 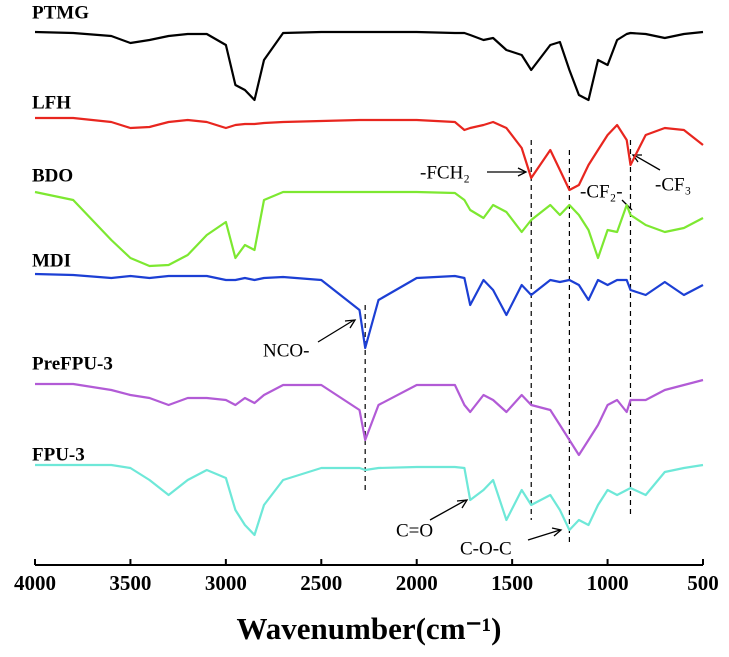 I want to click on series-label: FPU-3, so click(x=58, y=454).